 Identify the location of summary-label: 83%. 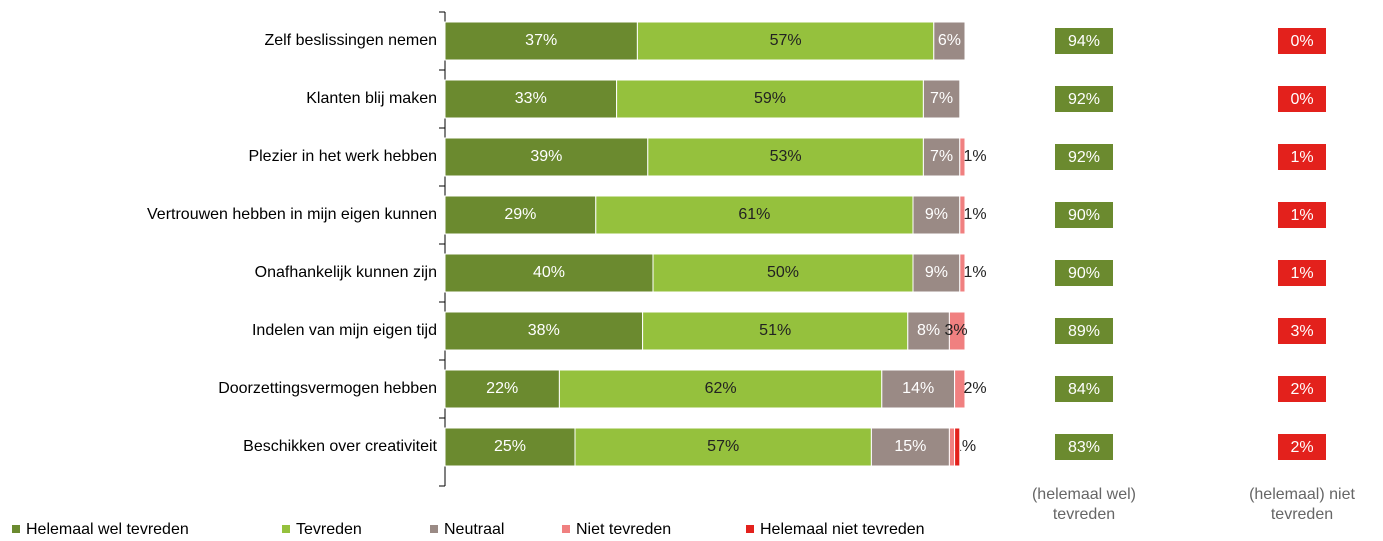
(1084, 447).